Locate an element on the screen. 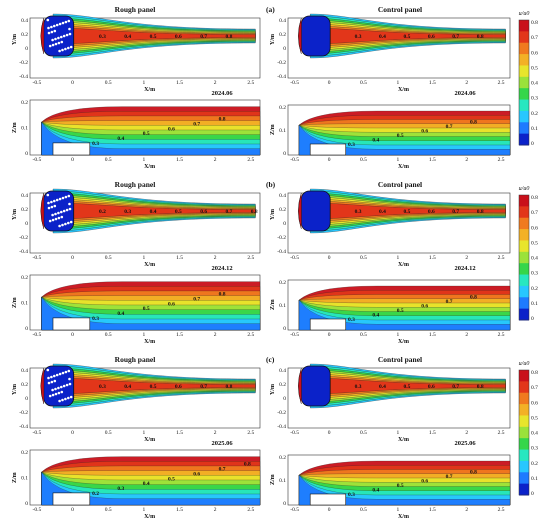  side-x-tick: 0 is located at coordinates (329, 335).